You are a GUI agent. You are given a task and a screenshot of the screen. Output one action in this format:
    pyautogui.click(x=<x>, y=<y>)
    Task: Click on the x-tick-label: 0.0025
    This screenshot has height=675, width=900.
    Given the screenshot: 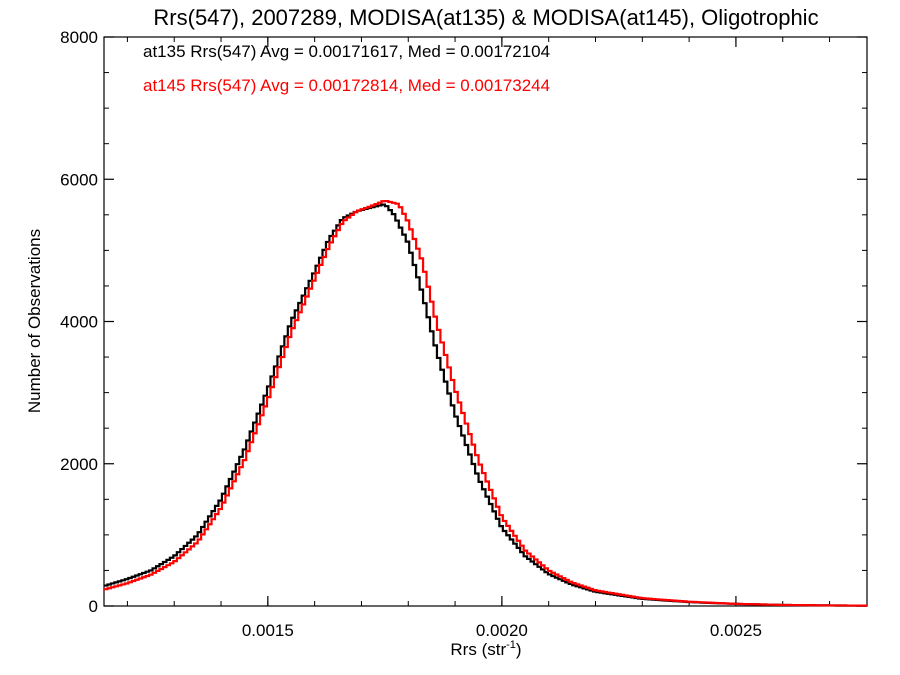 What is the action you would take?
    pyautogui.click(x=736, y=630)
    